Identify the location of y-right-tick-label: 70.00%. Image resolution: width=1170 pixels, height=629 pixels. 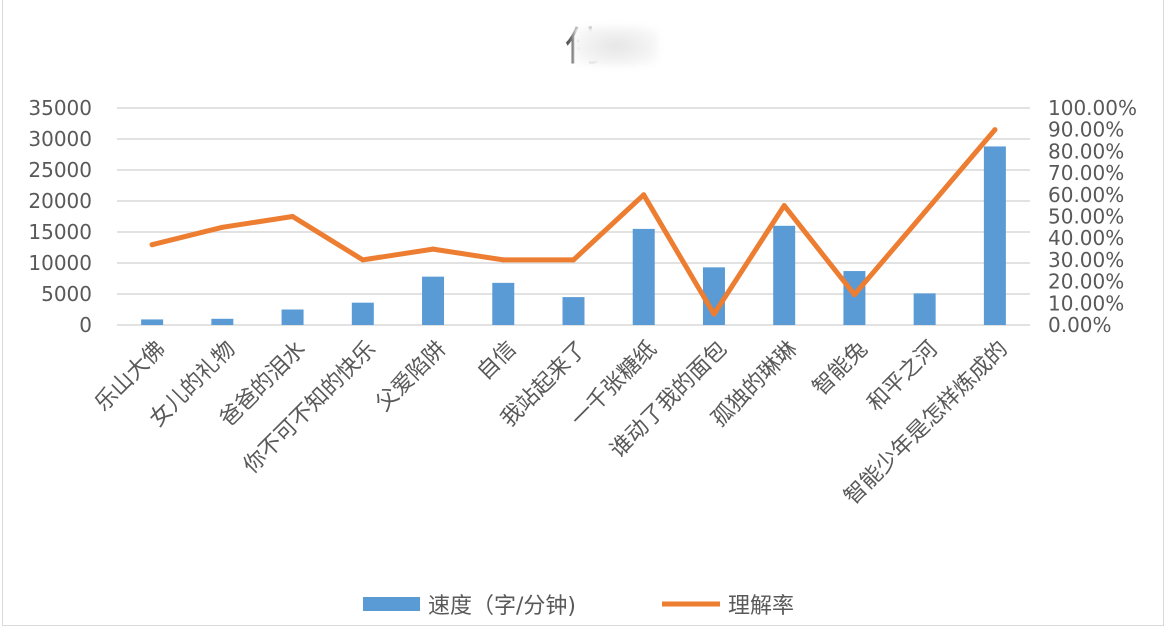
(1086, 173).